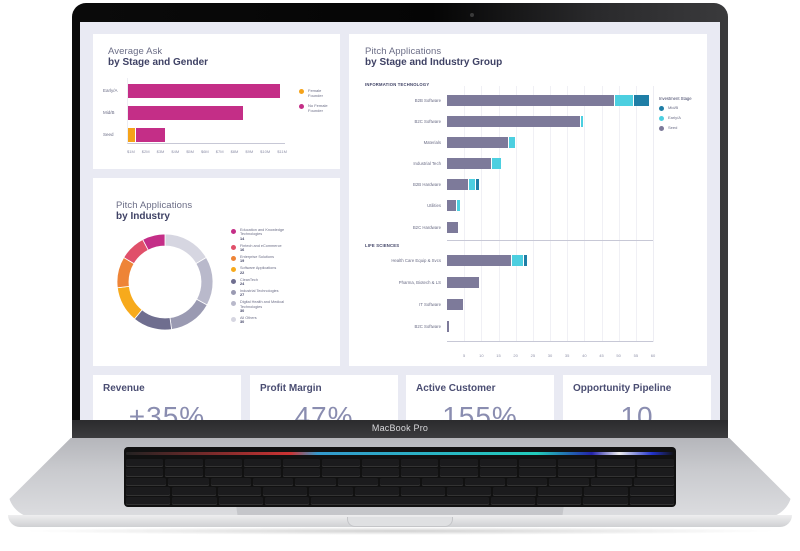 This screenshot has height=551, width=800. I want to click on legend-item: CleanTech 24, so click(265, 282).